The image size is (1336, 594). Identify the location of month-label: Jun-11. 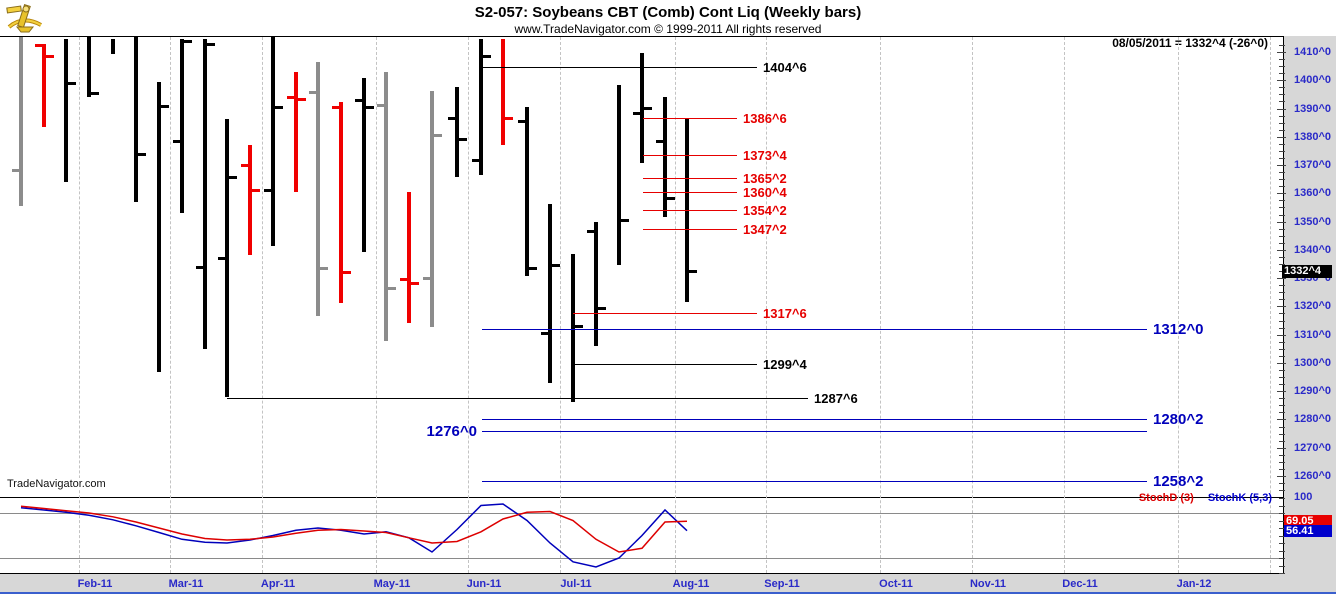
(484, 584).